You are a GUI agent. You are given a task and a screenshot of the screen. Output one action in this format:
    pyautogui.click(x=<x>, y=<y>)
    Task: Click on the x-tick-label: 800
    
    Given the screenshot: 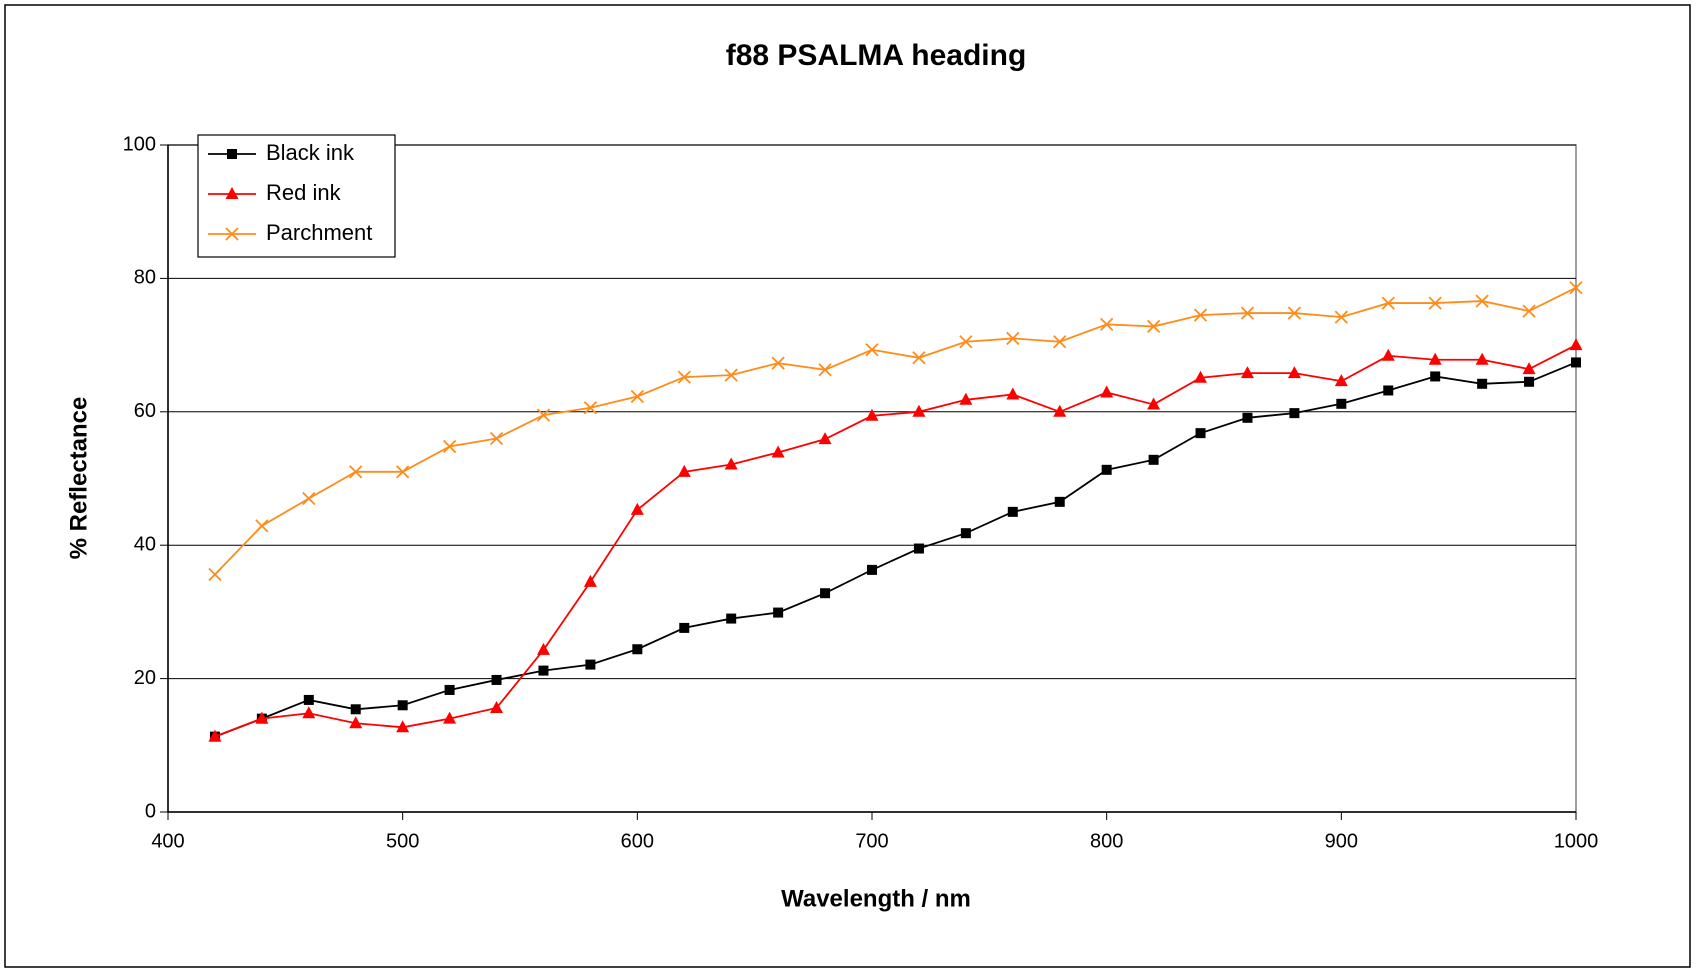 What is the action you would take?
    pyautogui.click(x=1106, y=841)
    